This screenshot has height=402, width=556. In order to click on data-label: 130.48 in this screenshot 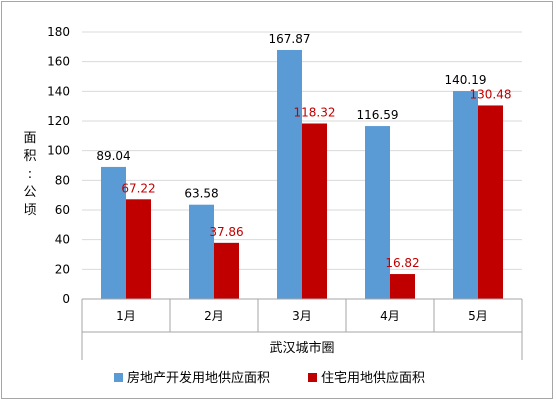, I will do `click(491, 94)`.